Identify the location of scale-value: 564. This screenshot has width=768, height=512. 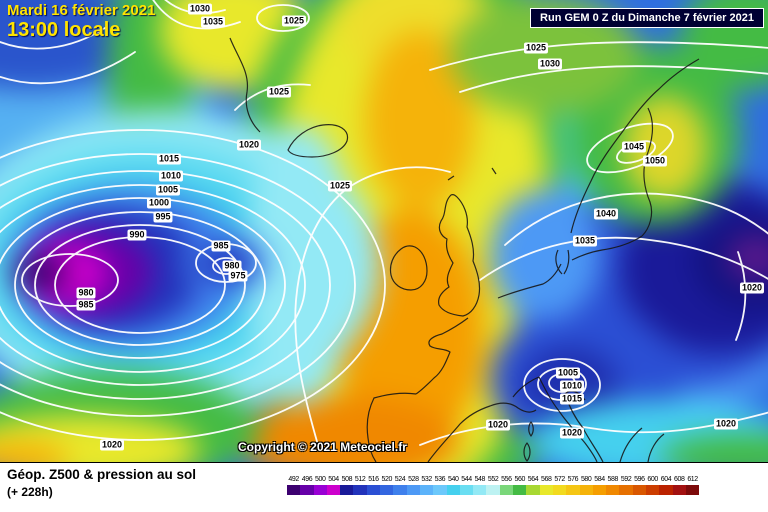
(533, 479).